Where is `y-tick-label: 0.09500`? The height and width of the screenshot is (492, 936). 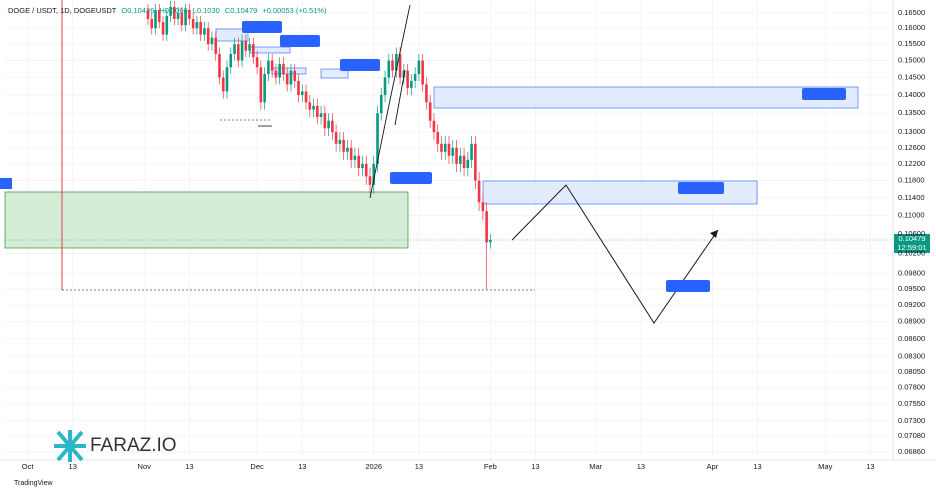 y-tick-label: 0.09500 is located at coordinates (911, 288).